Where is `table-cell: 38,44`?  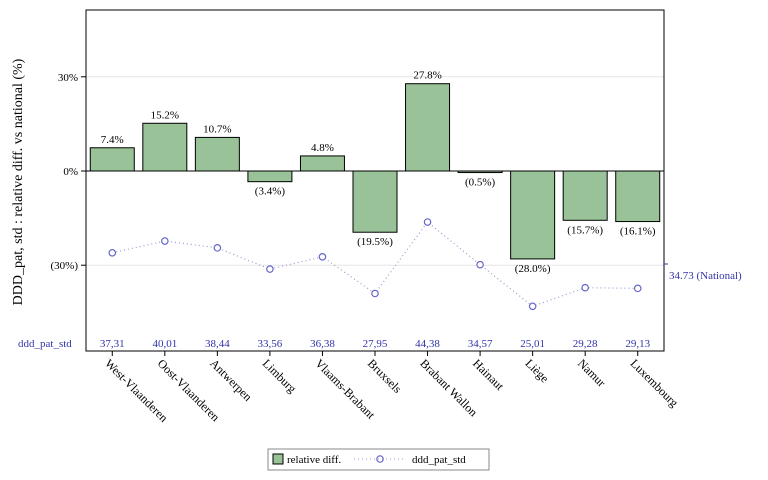
table-cell: 38,44 is located at coordinates (217, 344).